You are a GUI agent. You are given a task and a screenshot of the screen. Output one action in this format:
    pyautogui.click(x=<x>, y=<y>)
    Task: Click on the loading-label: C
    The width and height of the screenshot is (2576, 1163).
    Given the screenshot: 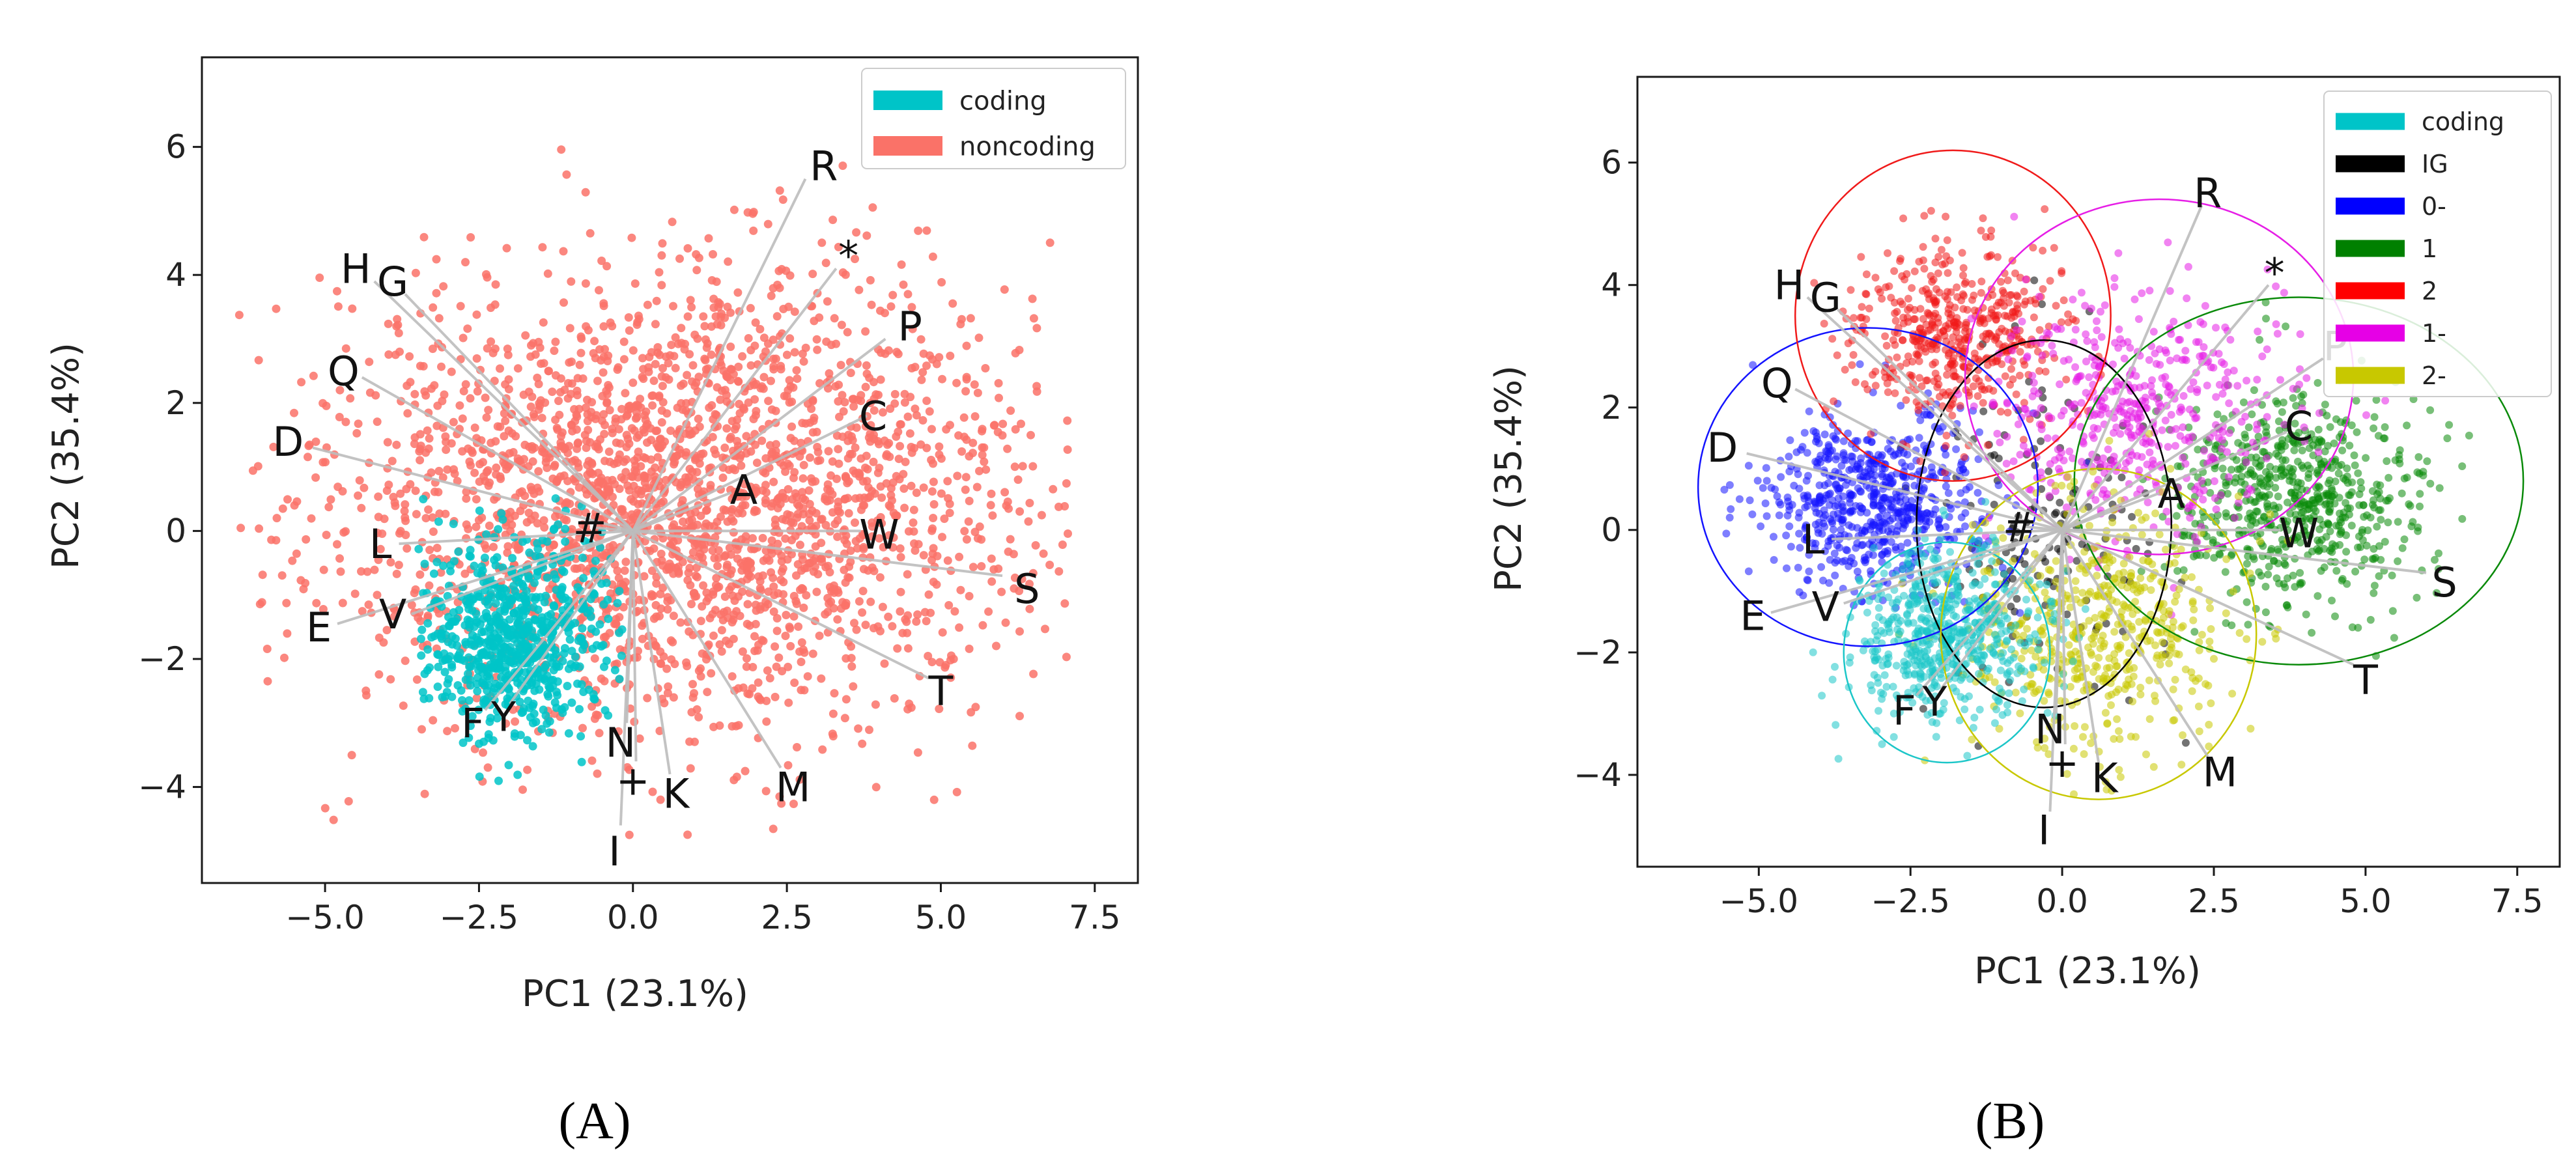 What is the action you would take?
    pyautogui.click(x=873, y=416)
    